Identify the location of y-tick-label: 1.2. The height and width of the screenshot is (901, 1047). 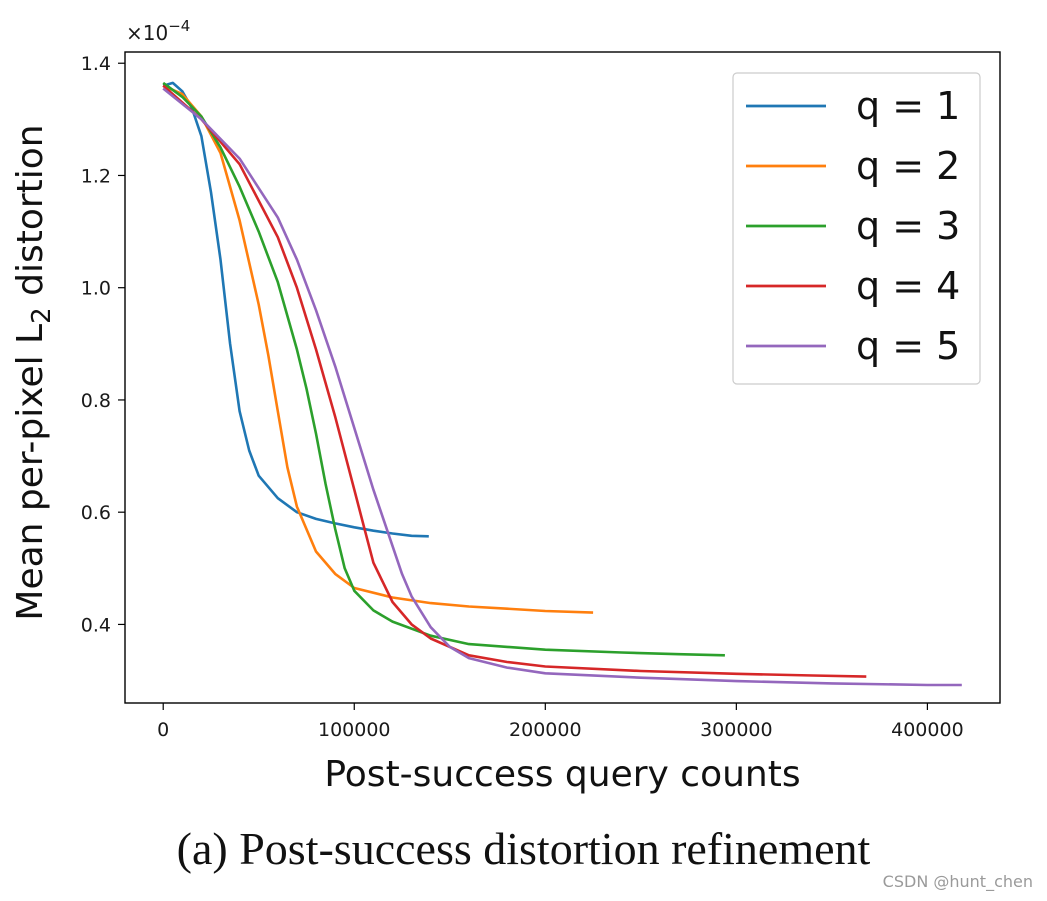
(96, 176).